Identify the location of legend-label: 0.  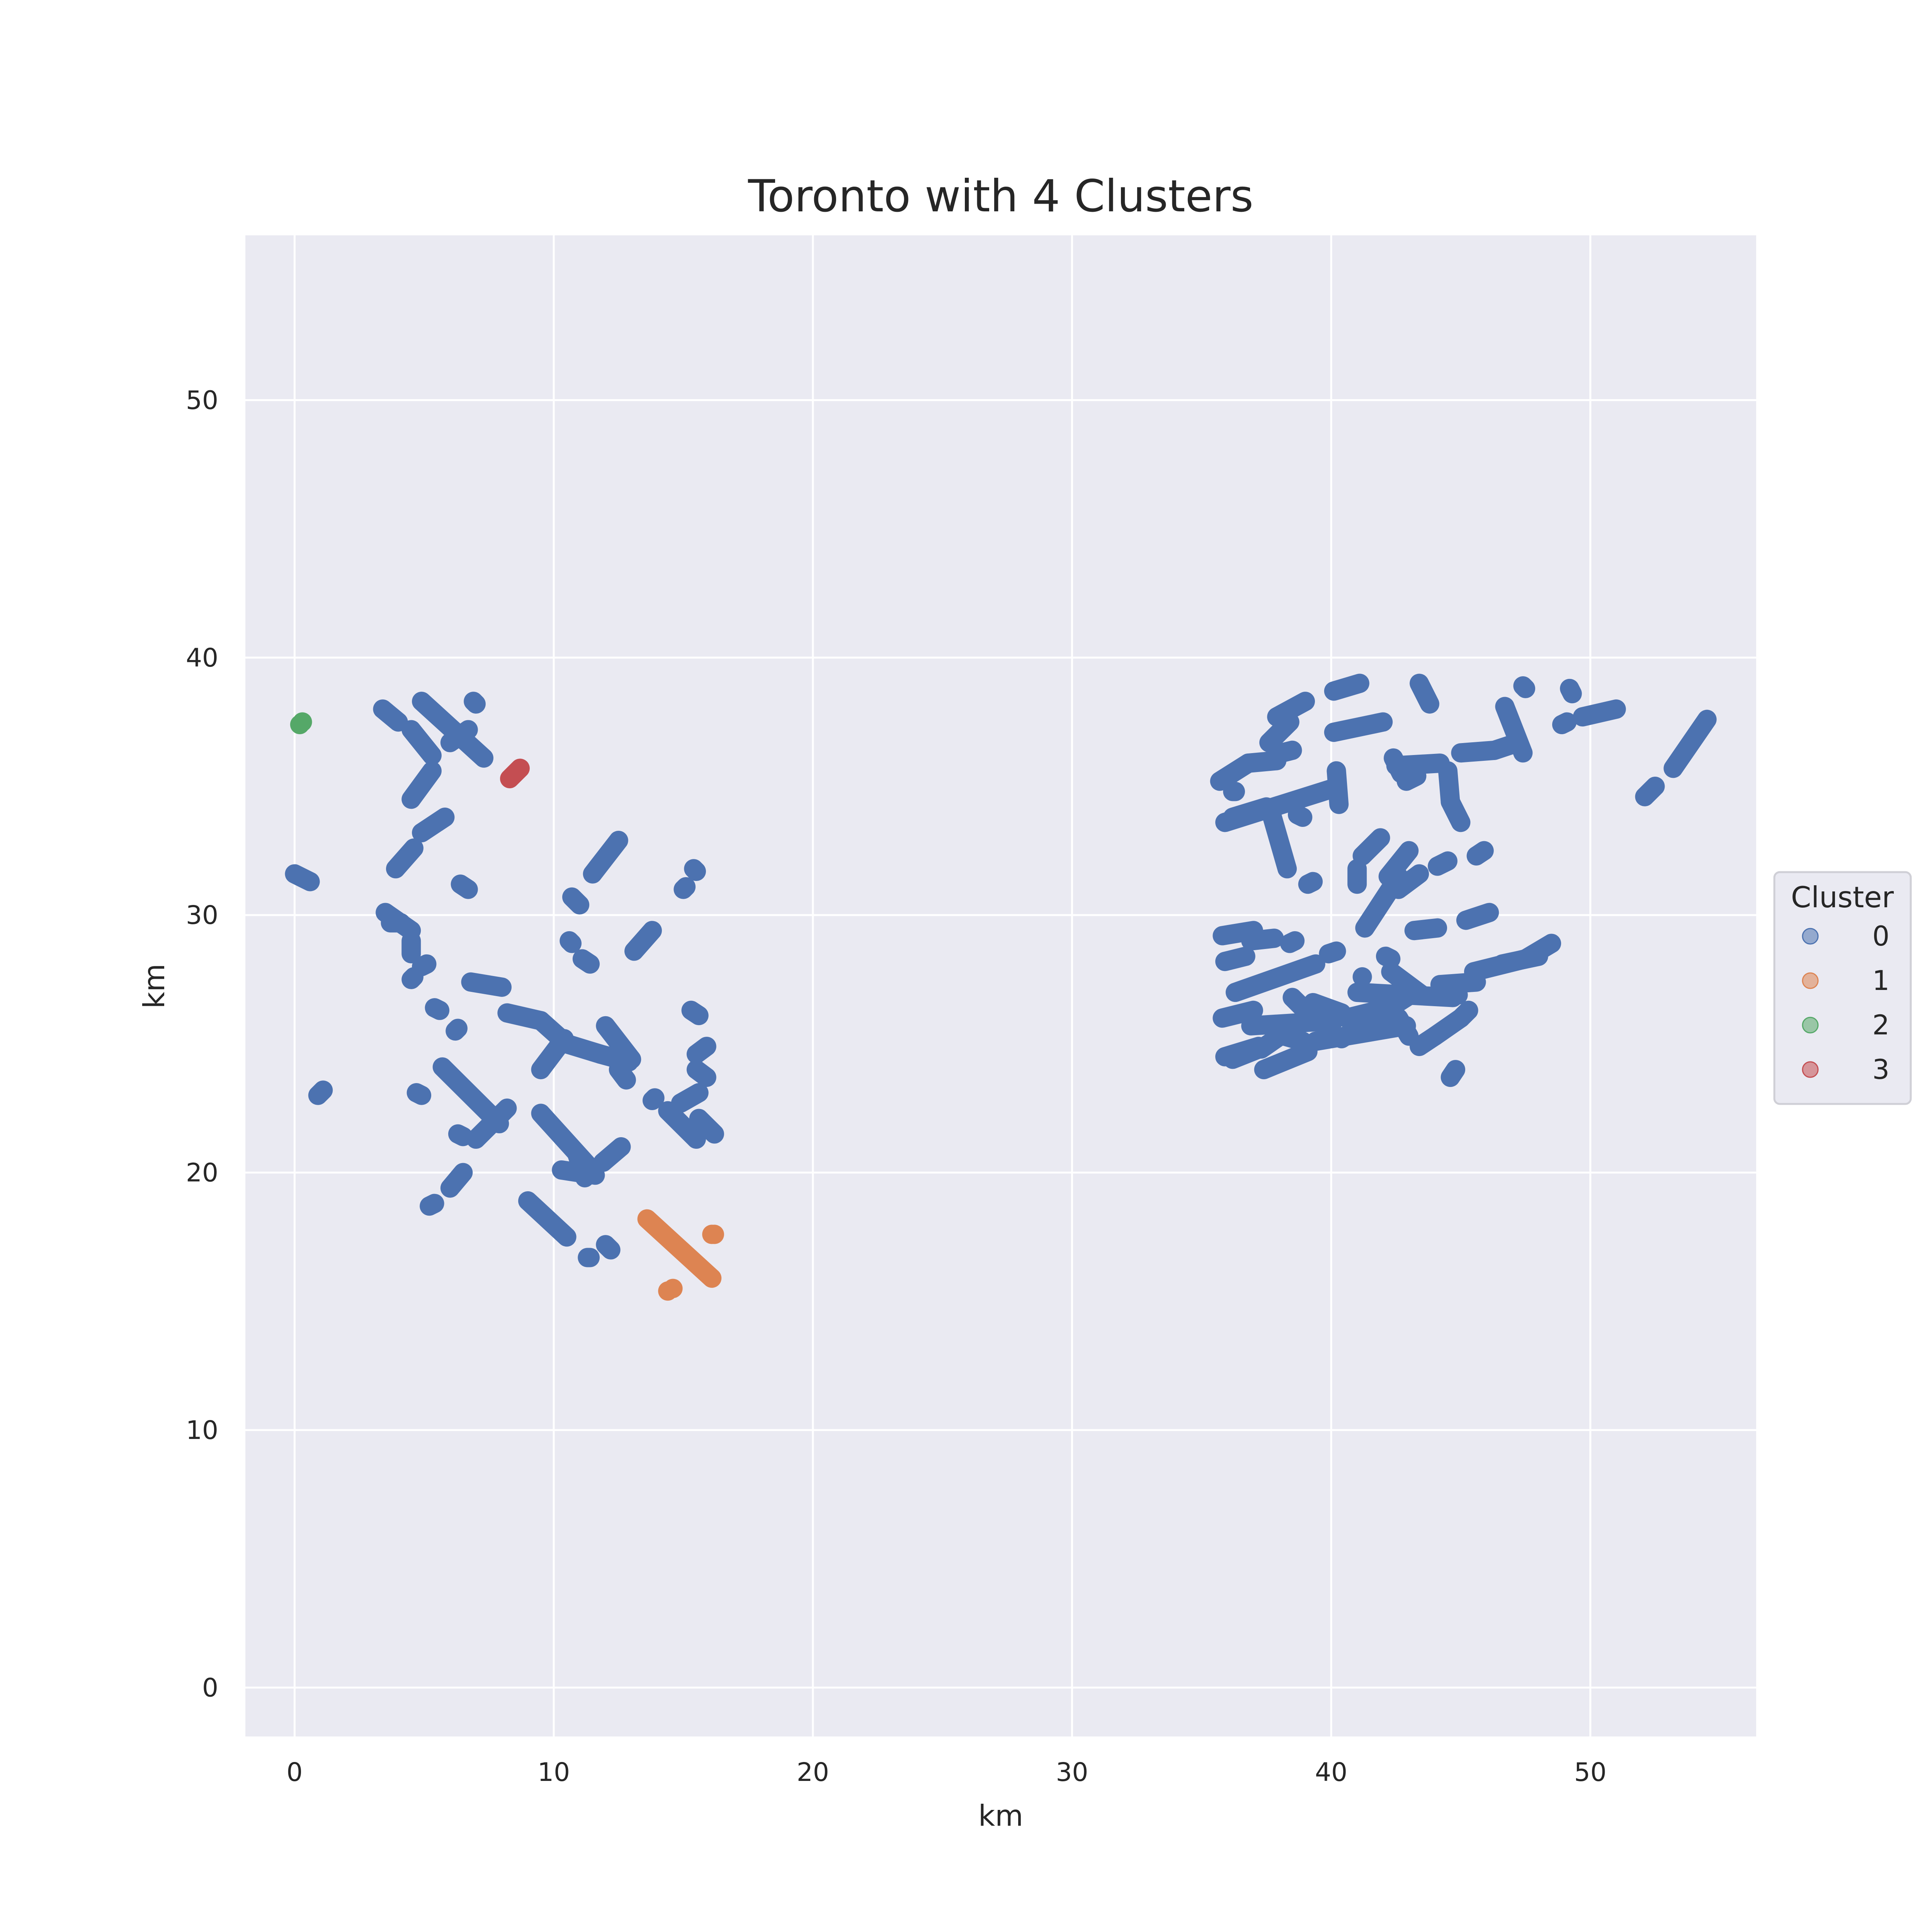
(1881, 936).